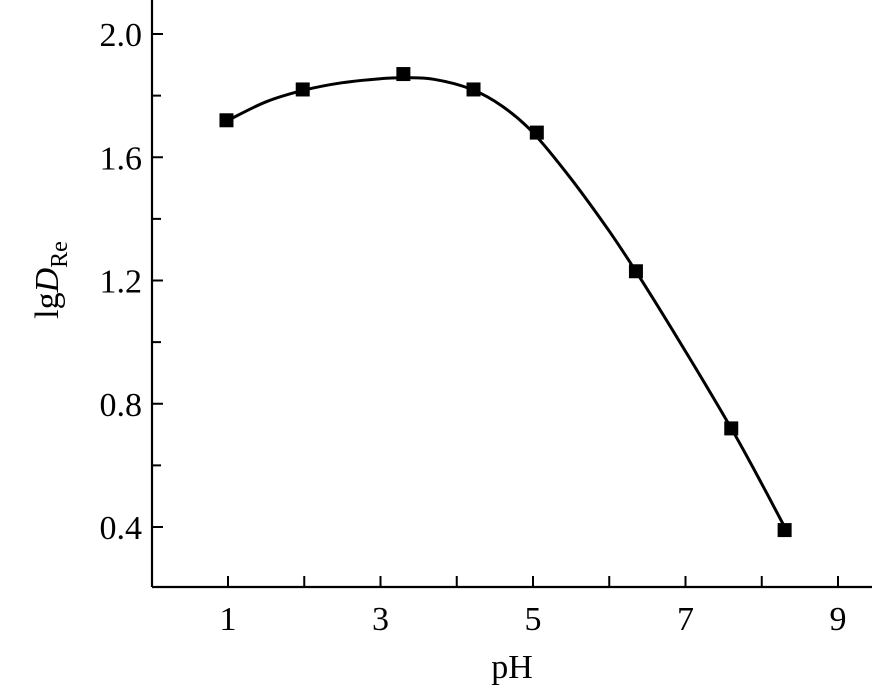  I want to click on x-ticks: 1 3 5 7 9, so click(533, 607).